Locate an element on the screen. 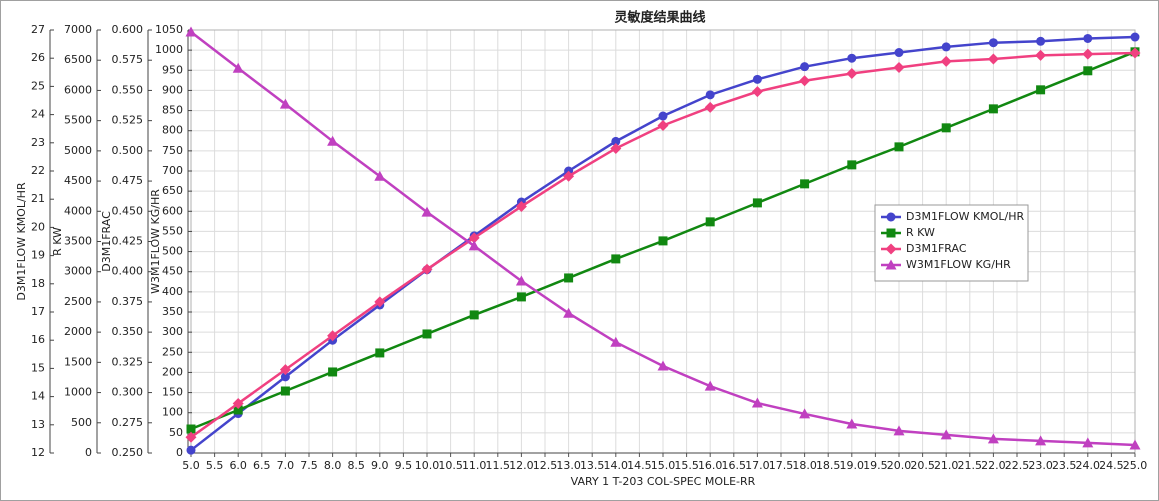 This screenshot has width=1159, height=501. x-tick-label: 18.5 is located at coordinates (828, 465).